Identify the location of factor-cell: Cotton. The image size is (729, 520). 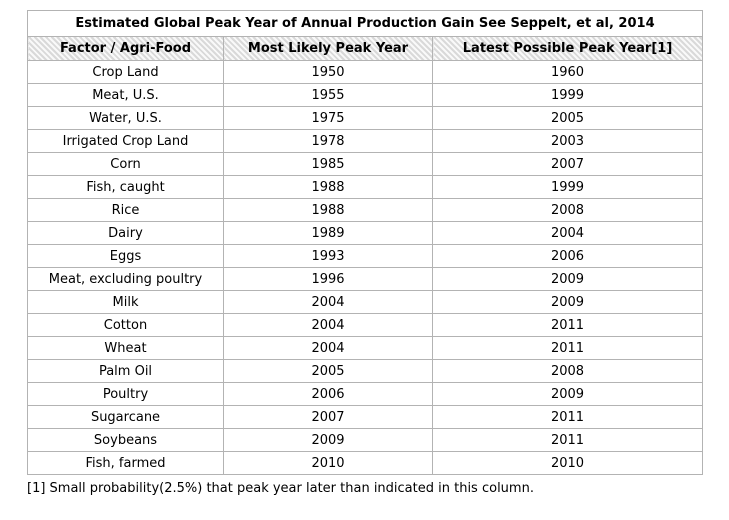
(125, 325).